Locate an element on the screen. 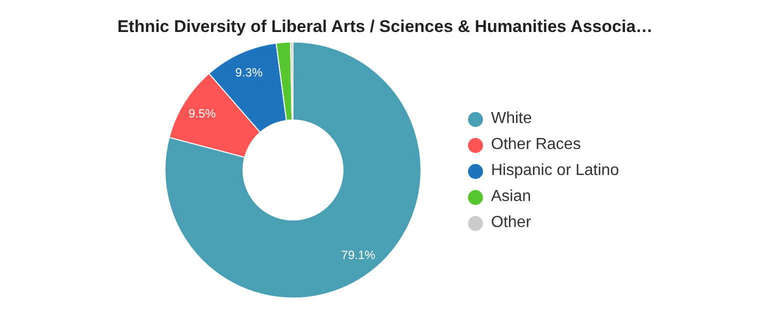 Image resolution: width=770 pixels, height=335 pixels. legend-label: White is located at coordinates (511, 119).